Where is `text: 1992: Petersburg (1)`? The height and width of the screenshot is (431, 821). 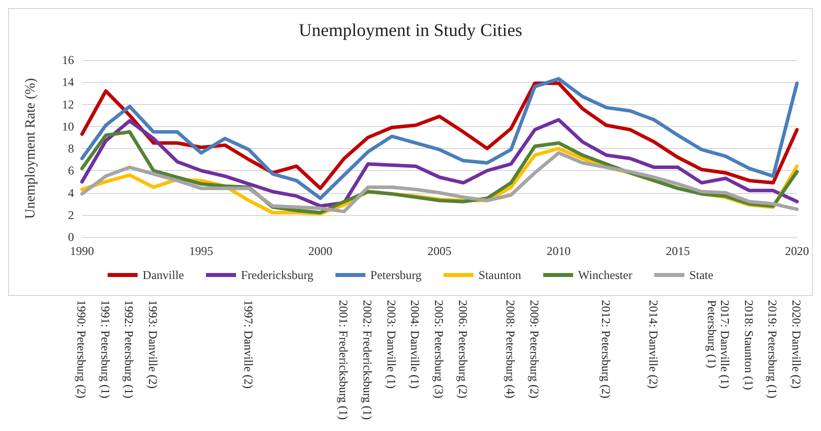 text: 1992: Petersburg (1) is located at coordinates (129, 349).